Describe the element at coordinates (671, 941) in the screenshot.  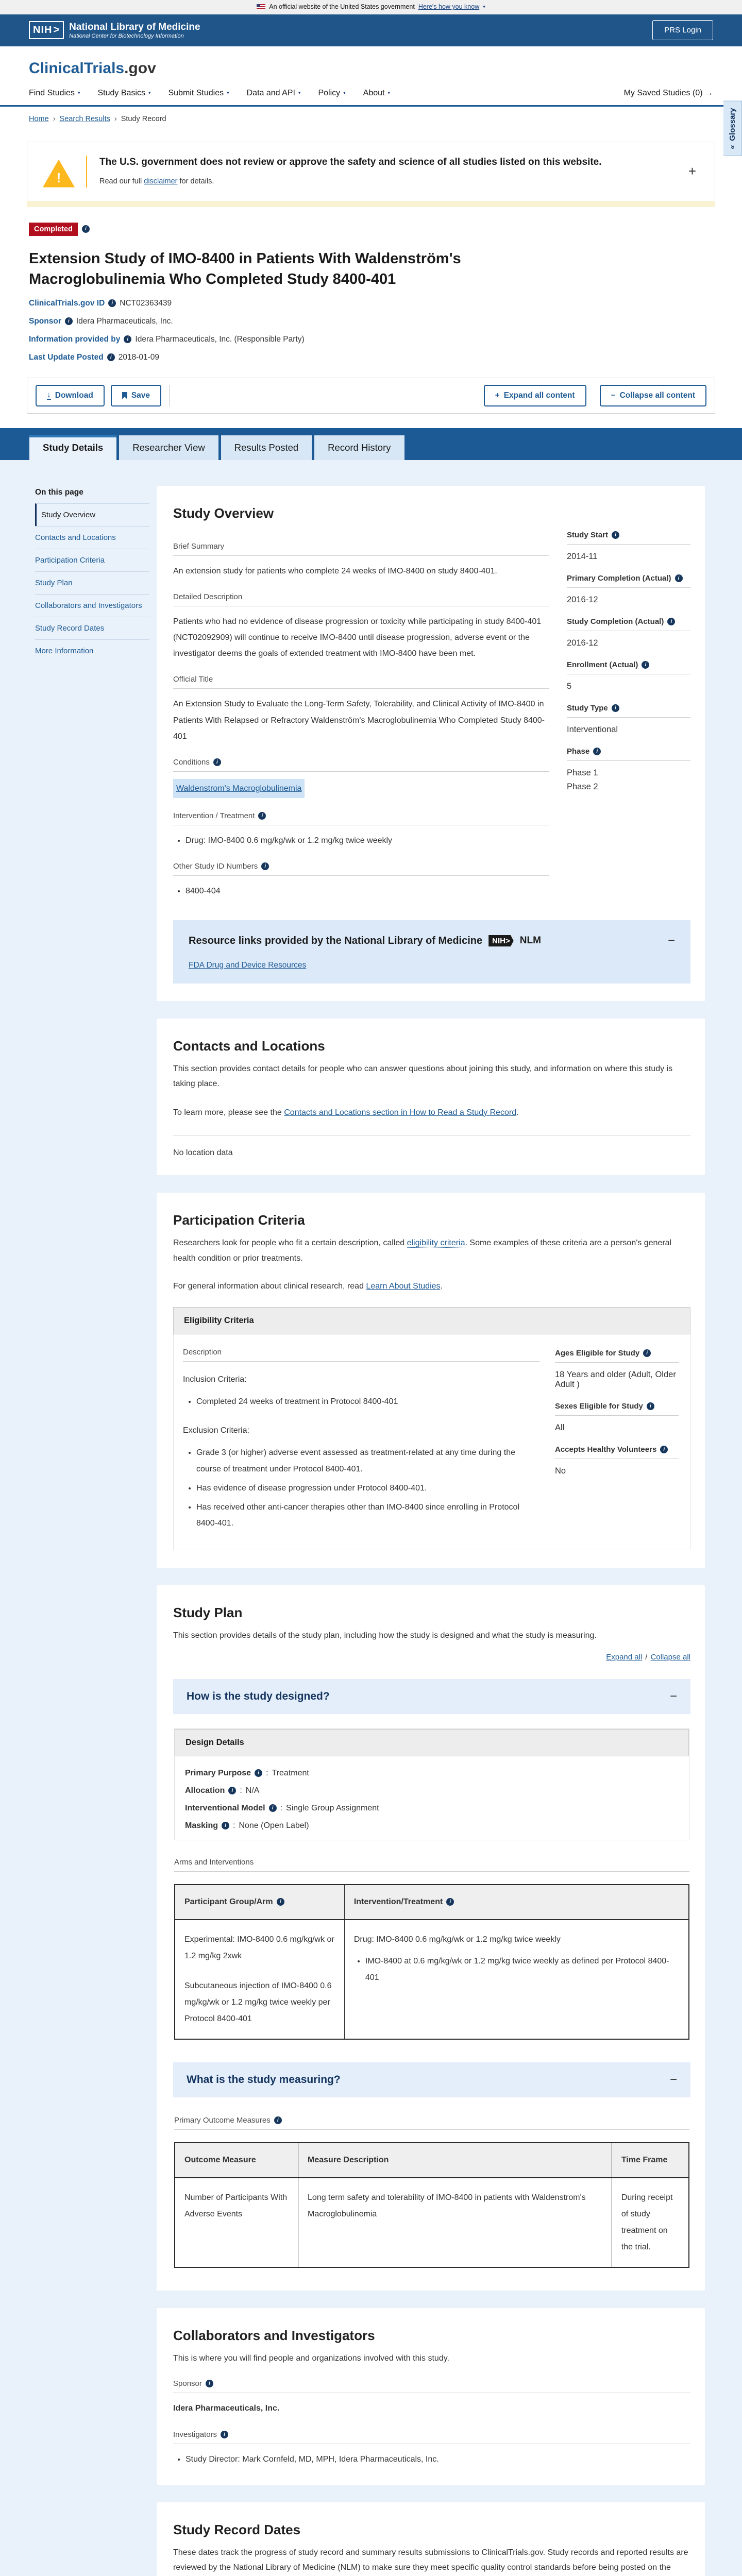
I see `collapse-section-icon: −` at that location.